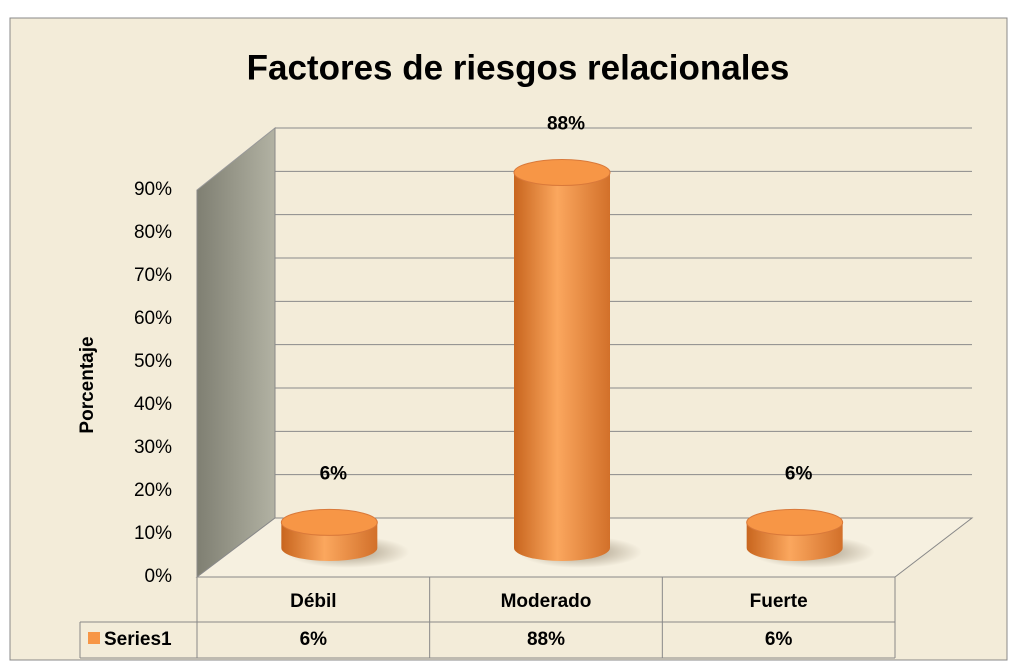 Image resolution: width=1018 pixels, height=670 pixels. I want to click on legend-key, so click(94, 638).